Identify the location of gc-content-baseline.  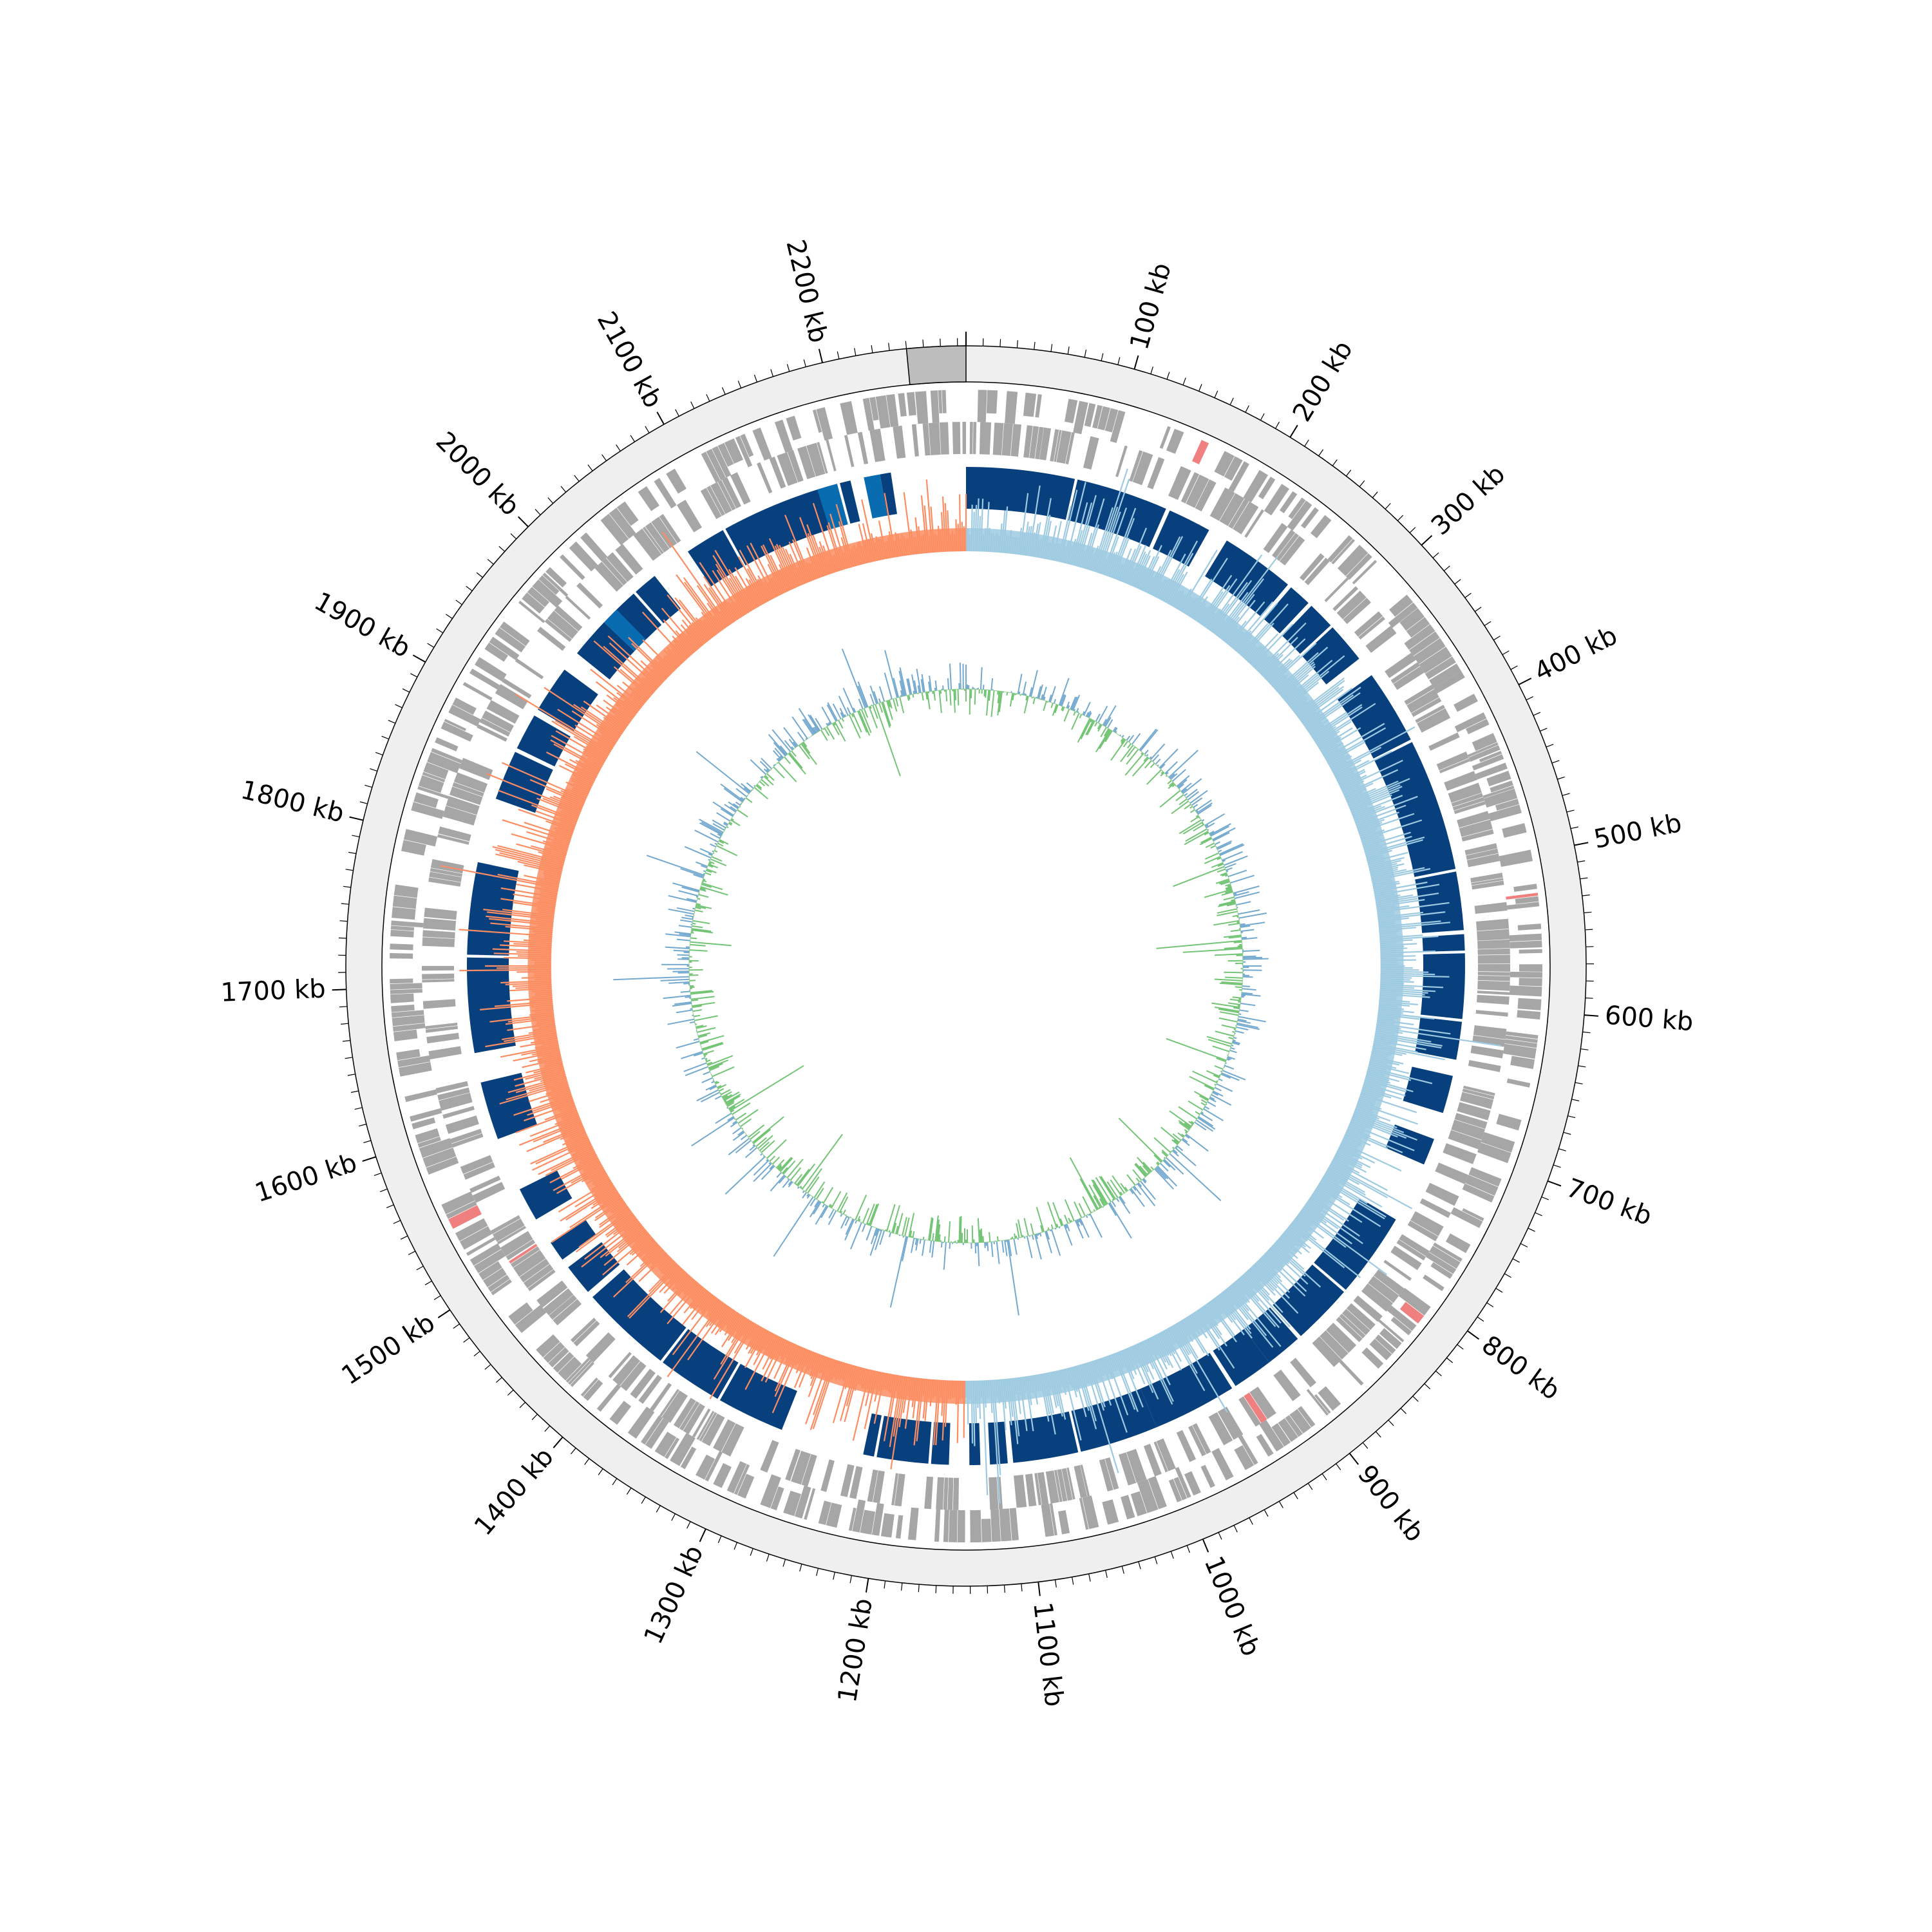
(966, 966).